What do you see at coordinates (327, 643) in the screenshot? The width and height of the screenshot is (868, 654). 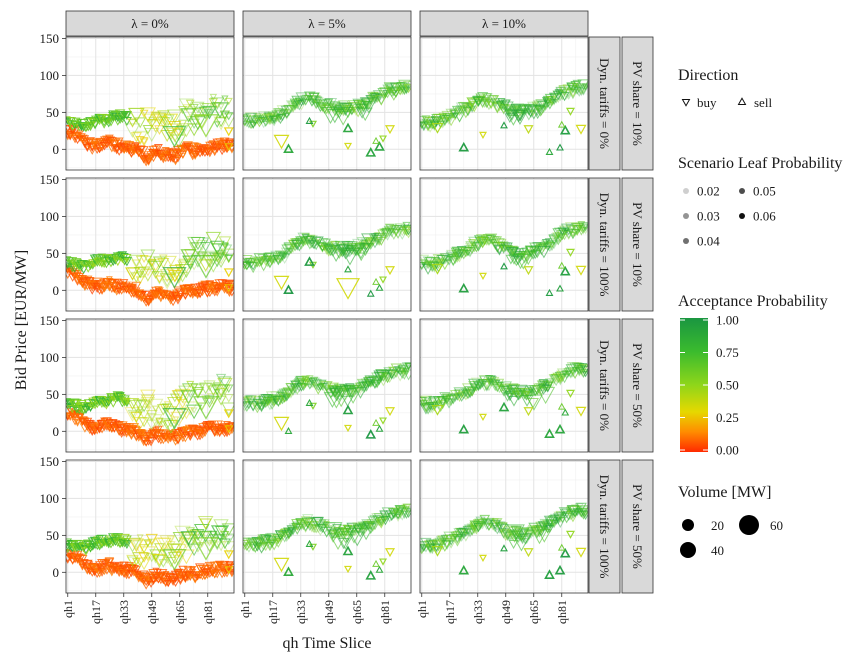 I see `x-axis-title: qh Time Slice` at bounding box center [327, 643].